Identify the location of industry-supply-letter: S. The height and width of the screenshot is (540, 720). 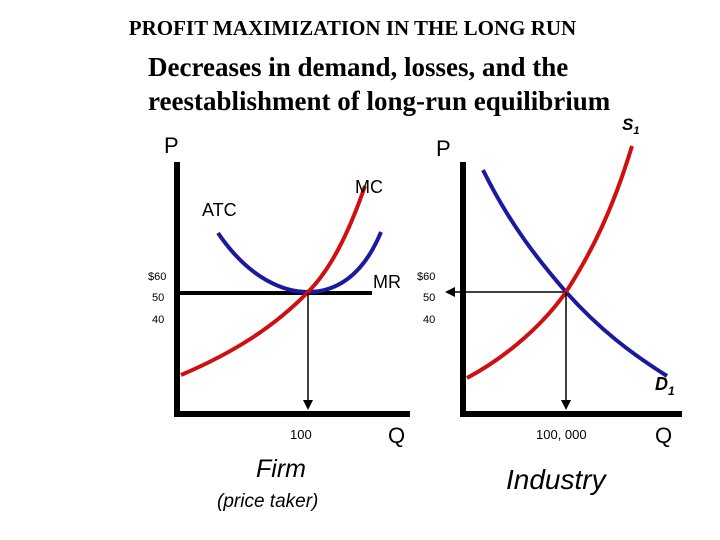
(628, 124).